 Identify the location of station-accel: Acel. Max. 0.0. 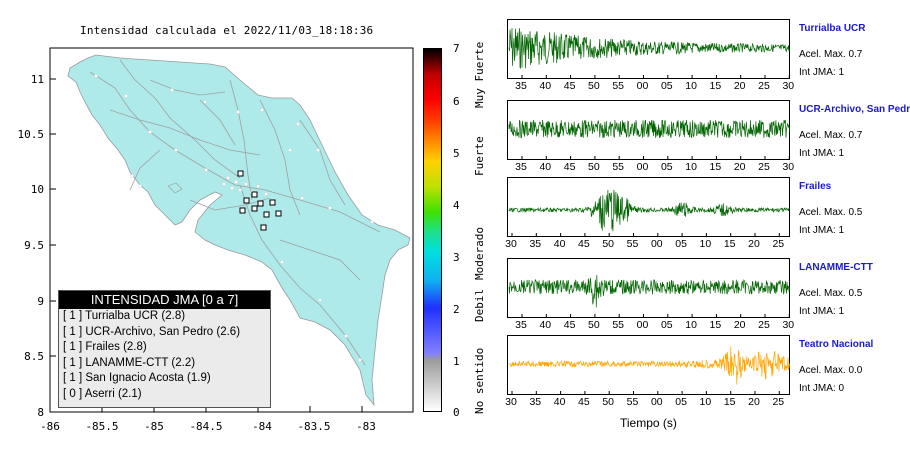
(831, 370).